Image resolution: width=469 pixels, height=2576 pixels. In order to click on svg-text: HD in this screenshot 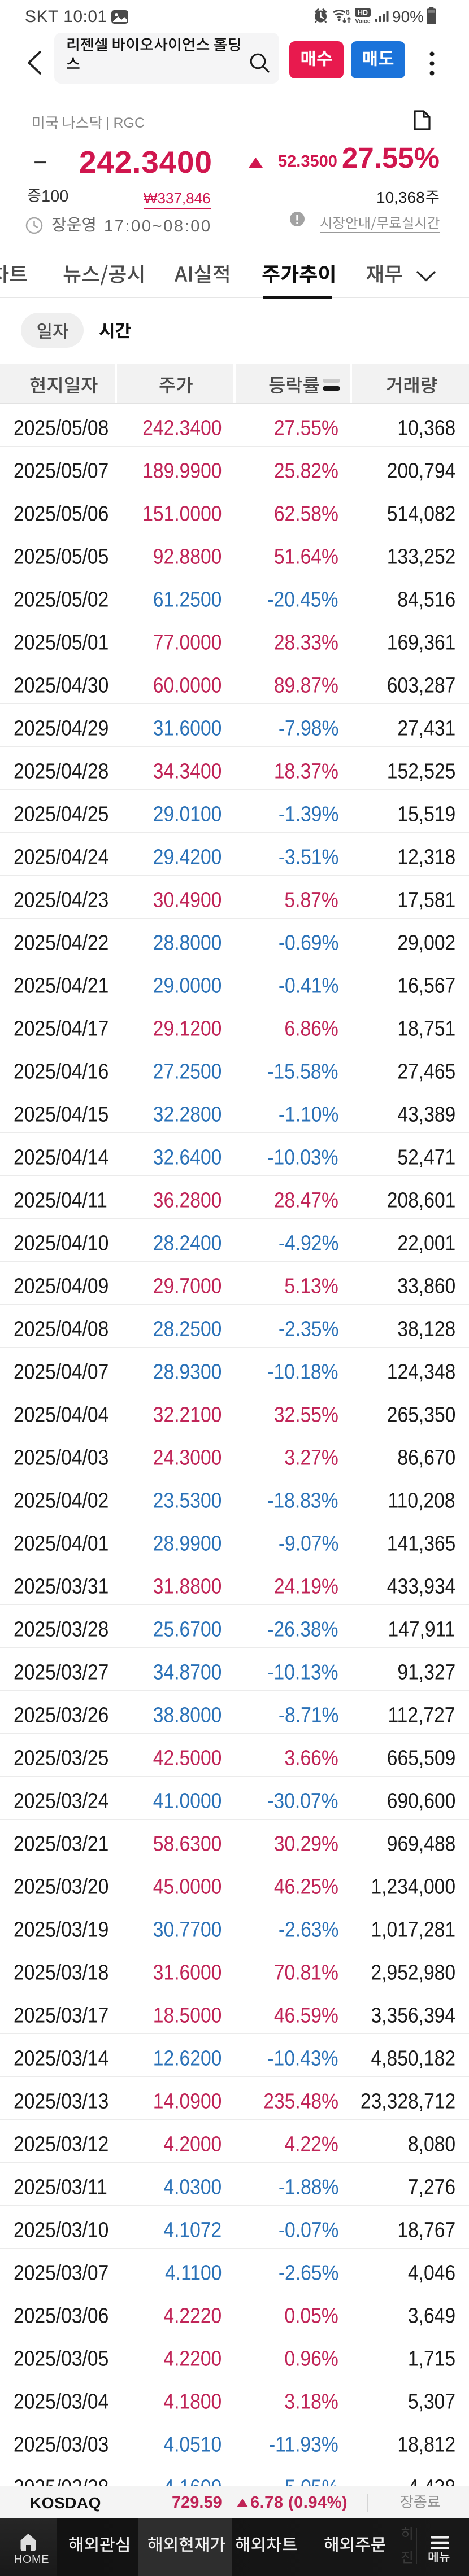, I will do `click(363, 13)`.